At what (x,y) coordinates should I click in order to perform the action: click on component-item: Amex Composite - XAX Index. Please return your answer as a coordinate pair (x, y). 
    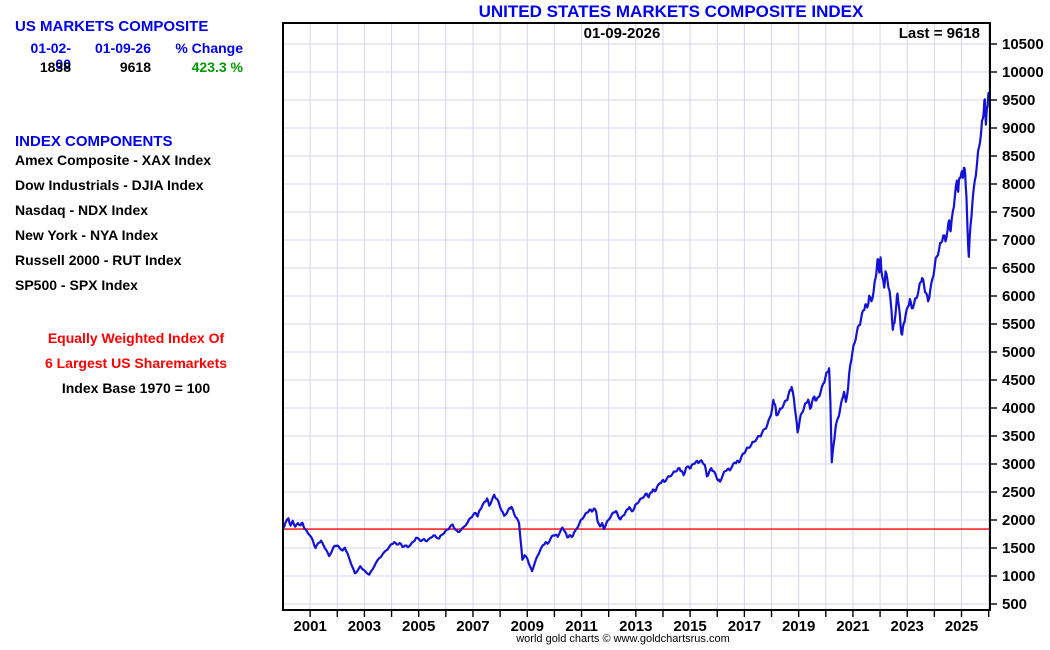
    Looking at the image, I should click on (113, 160).